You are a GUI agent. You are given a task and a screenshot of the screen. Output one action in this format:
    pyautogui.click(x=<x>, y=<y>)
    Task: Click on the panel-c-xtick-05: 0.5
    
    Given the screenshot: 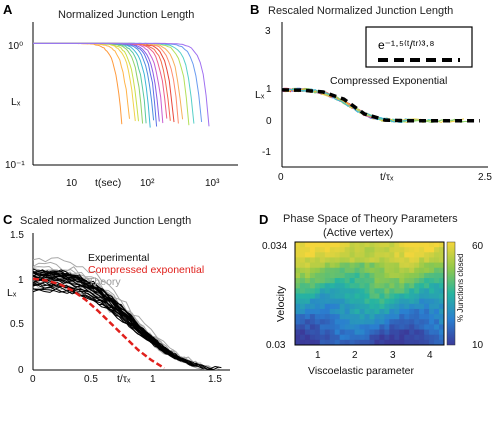 What is the action you would take?
    pyautogui.click(x=91, y=379)
    